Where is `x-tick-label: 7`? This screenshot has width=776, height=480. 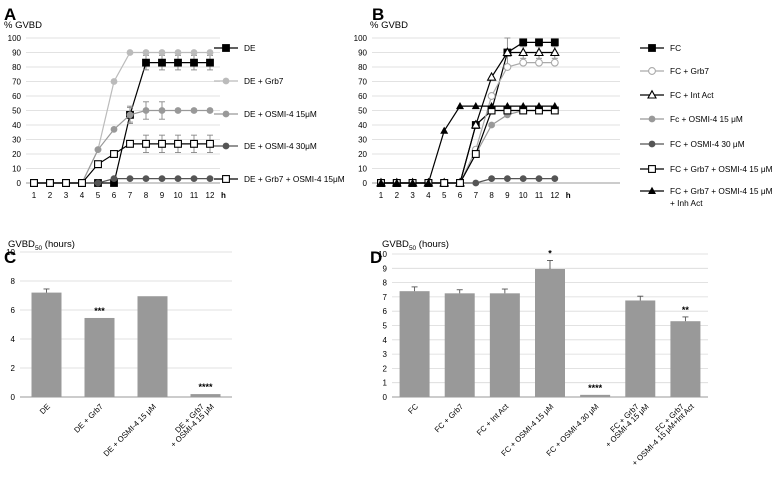 x-tick-label: 7 is located at coordinates (476, 195).